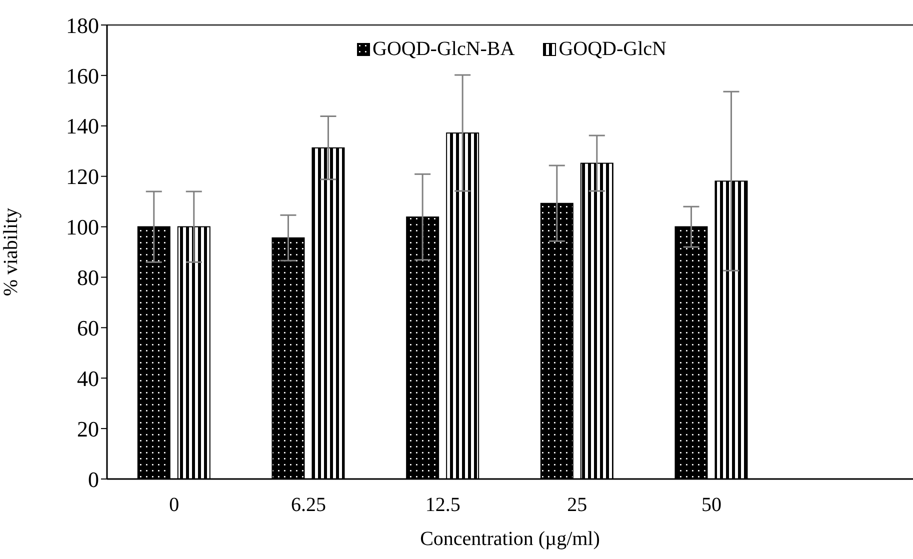 Image resolution: width=913 pixels, height=559 pixels. Describe the element at coordinates (82, 177) in the screenshot. I see `y-tick-label: 120` at that location.